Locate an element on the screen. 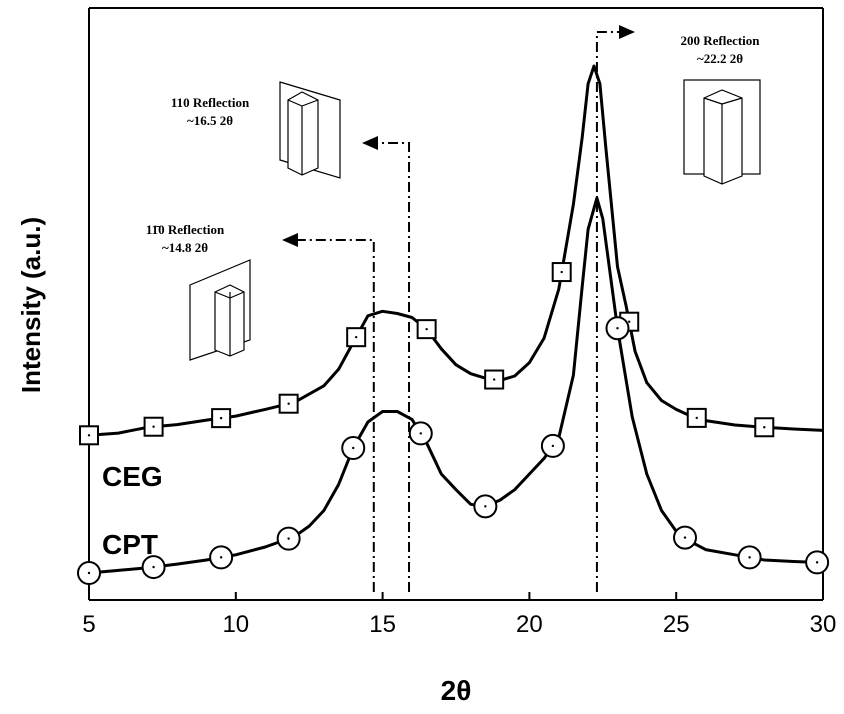 This screenshot has height=714, width=844. marker-cpt-7-dot is located at coordinates (553, 446).